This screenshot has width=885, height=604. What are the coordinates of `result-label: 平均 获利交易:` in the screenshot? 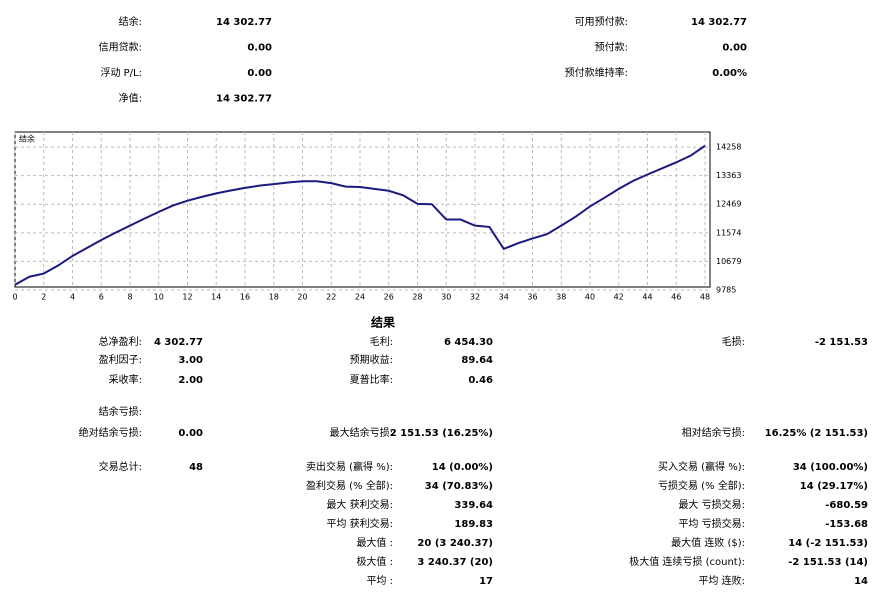 It's located at (359, 523).